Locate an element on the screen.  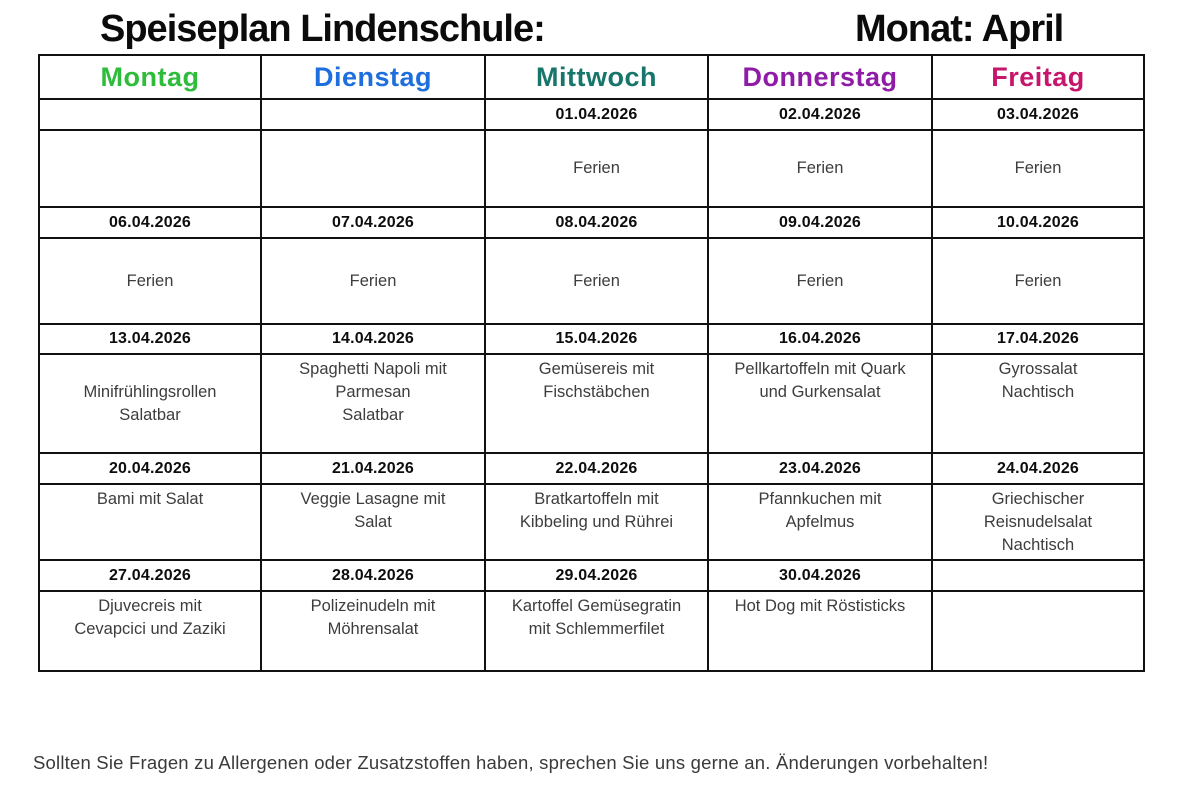
meal-cell-freitag-week-3: Gyrossalat Nachtisch is located at coordinates (1038, 403).